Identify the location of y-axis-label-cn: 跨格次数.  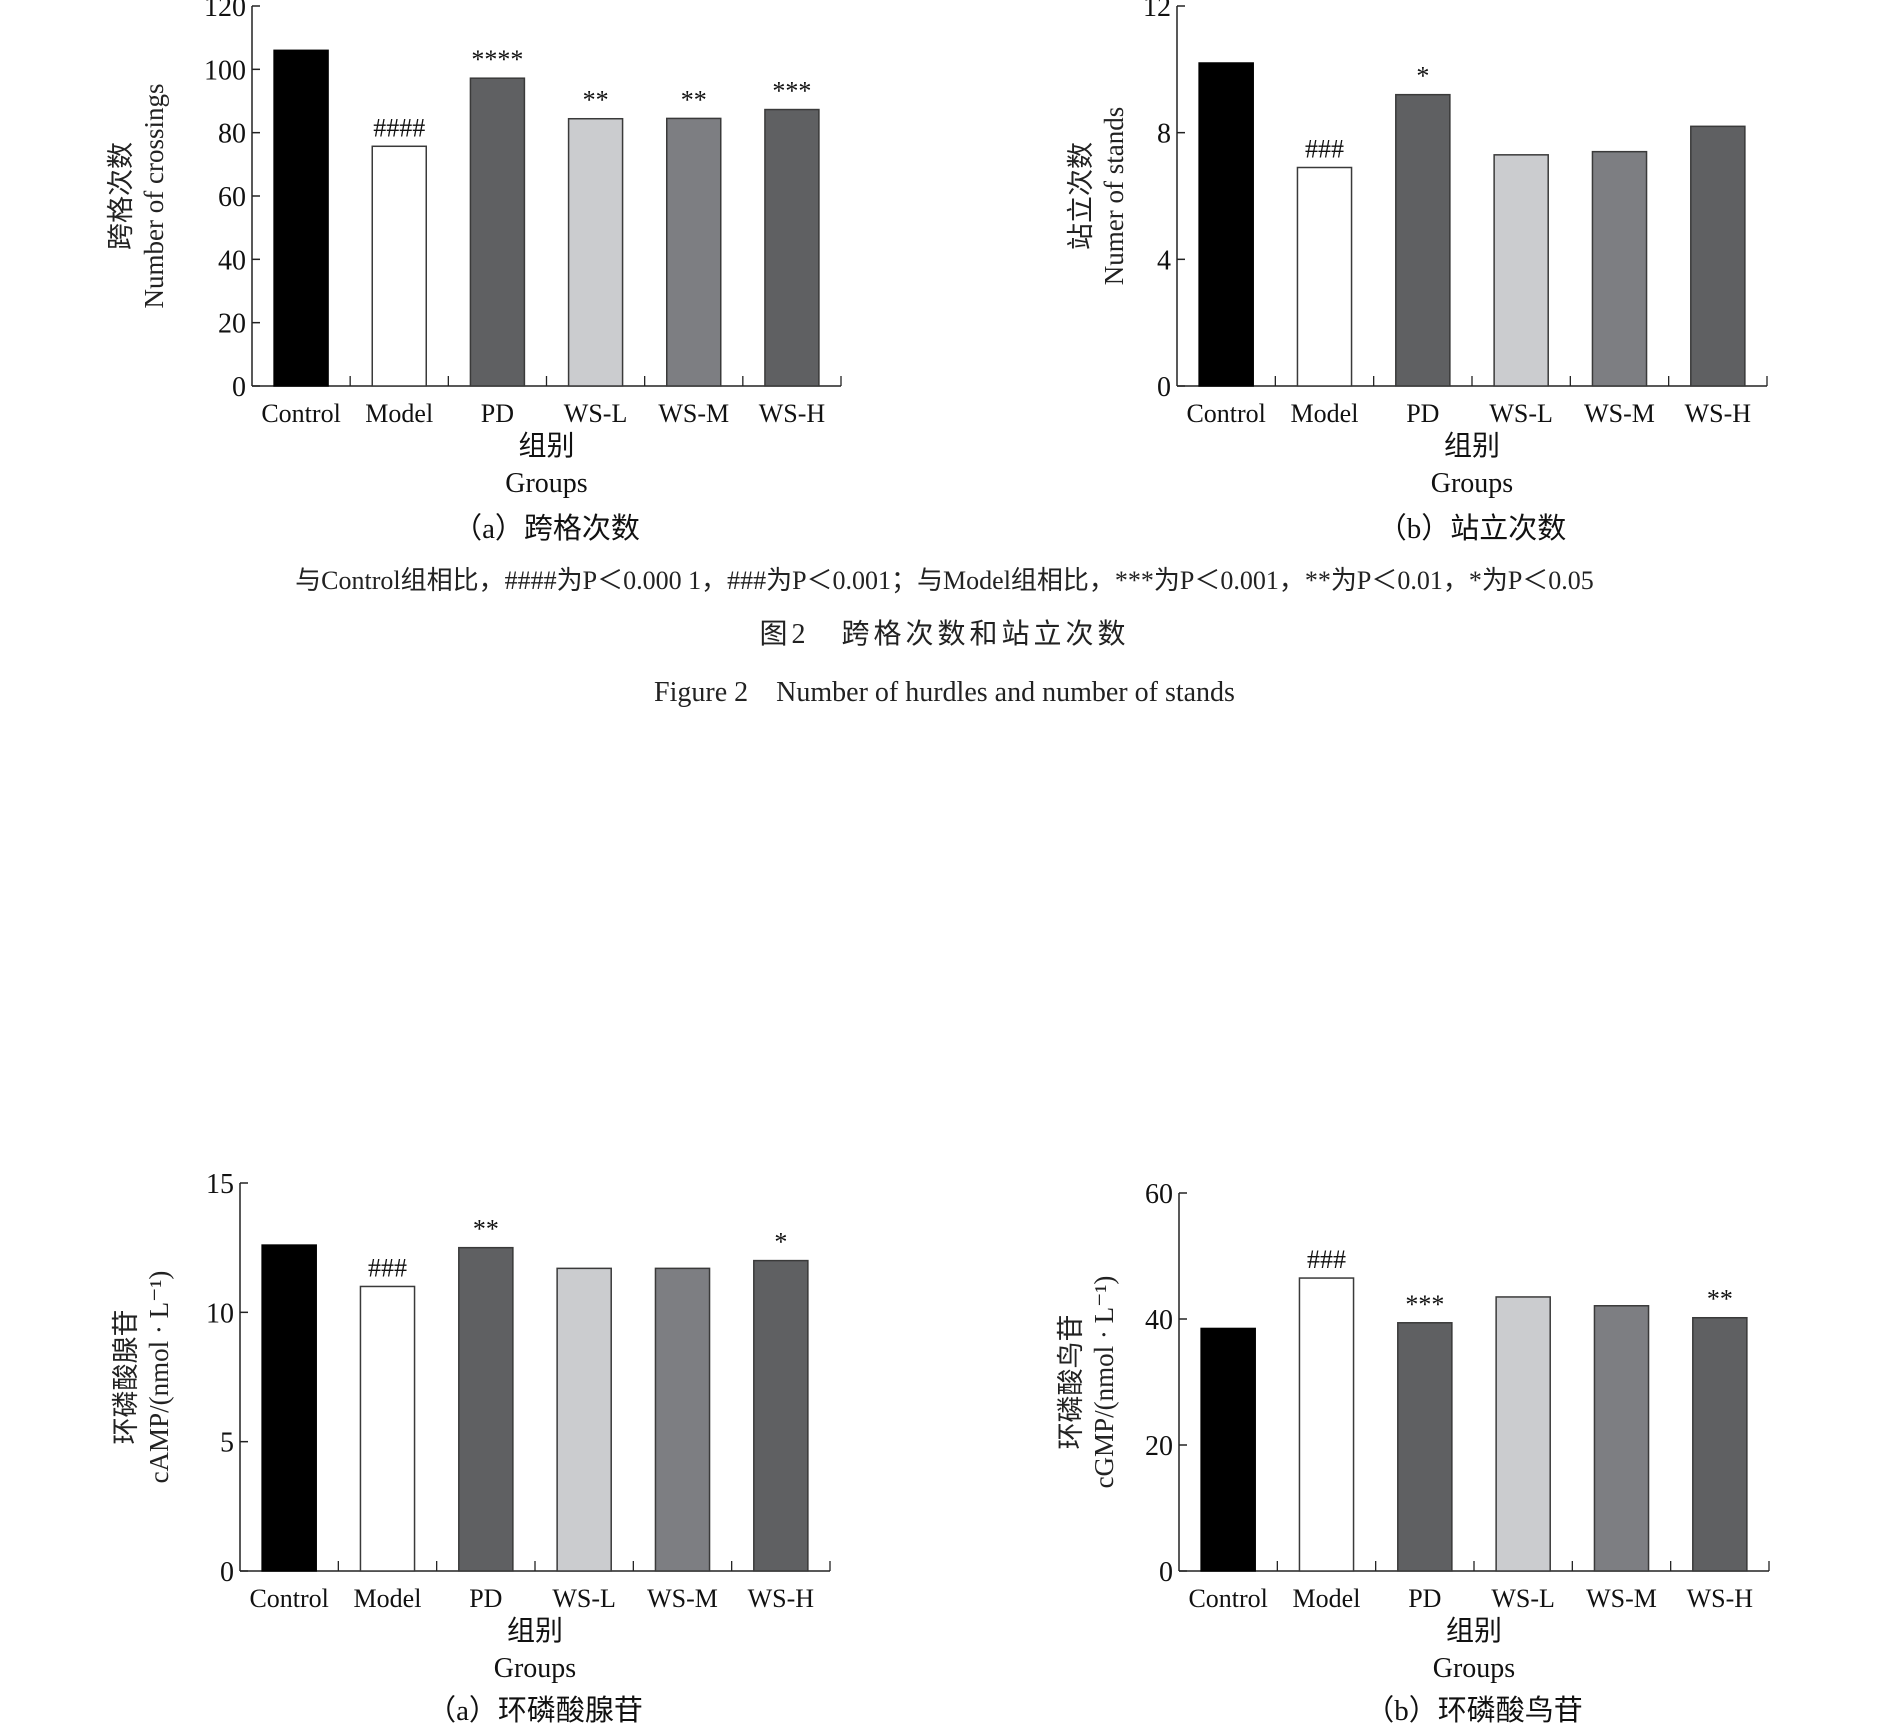
(121, 196).